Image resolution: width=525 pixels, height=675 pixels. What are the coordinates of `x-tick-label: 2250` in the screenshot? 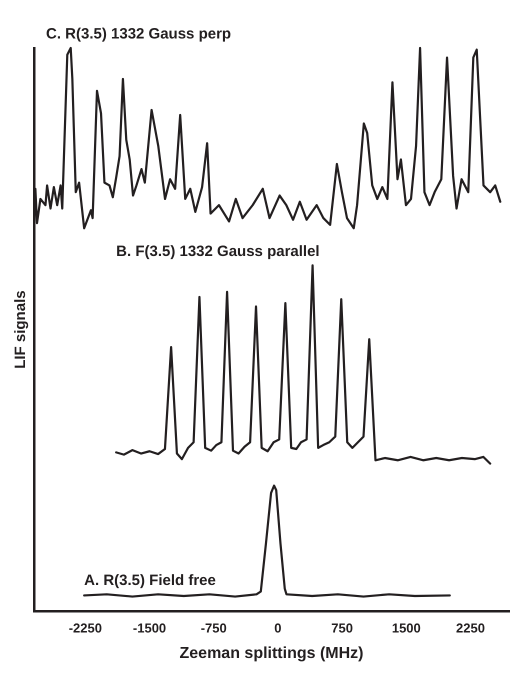 It's located at (470, 628).